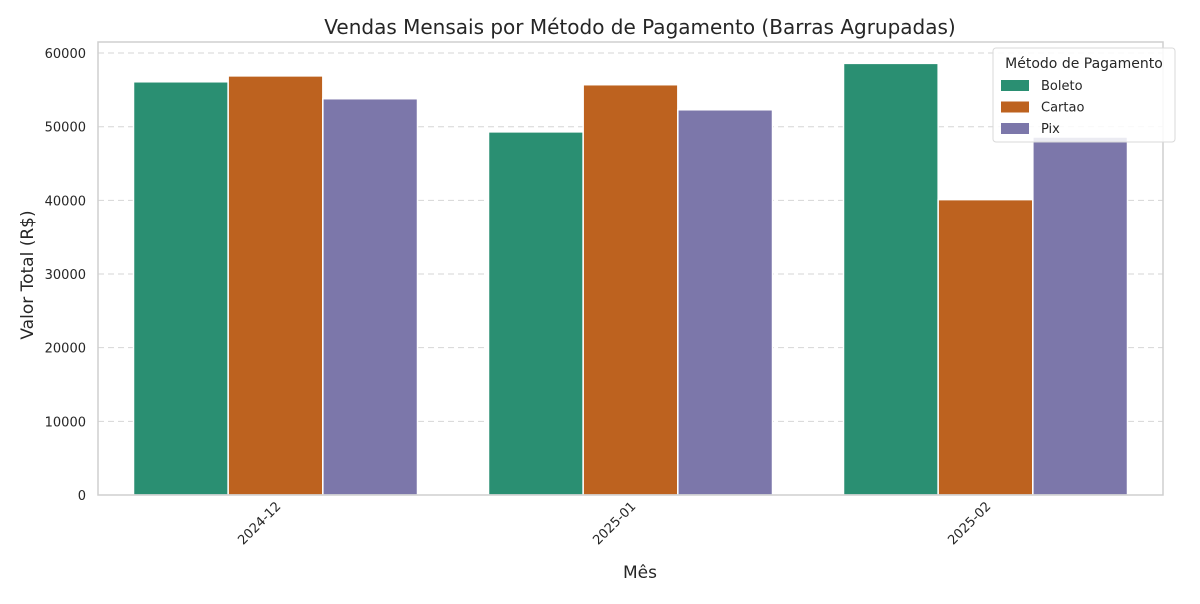 Image resolution: width=1200 pixels, height=604 pixels. I want to click on y-tick-label: 60000, so click(65, 54).